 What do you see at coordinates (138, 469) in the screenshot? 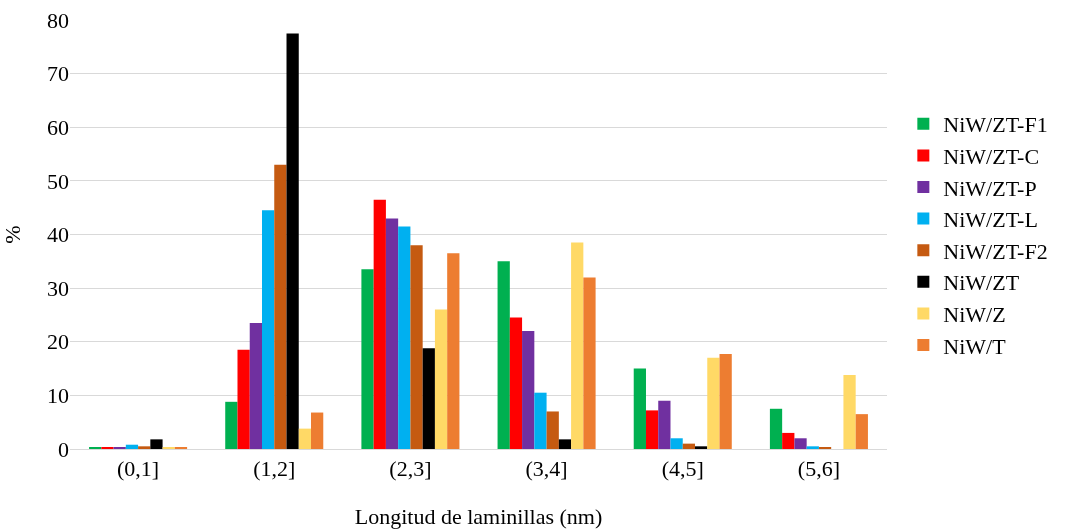
I see `x-tick-label: (0,1]` at bounding box center [138, 469].